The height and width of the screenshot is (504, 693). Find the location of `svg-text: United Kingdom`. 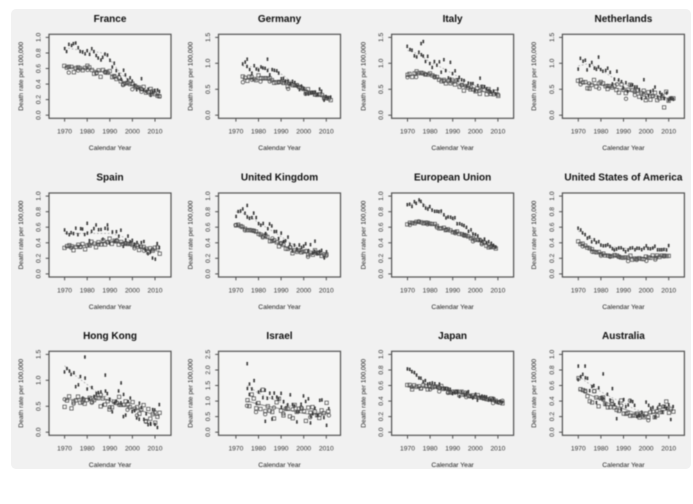

svg-text: United Kingdom is located at coordinates (279, 178).